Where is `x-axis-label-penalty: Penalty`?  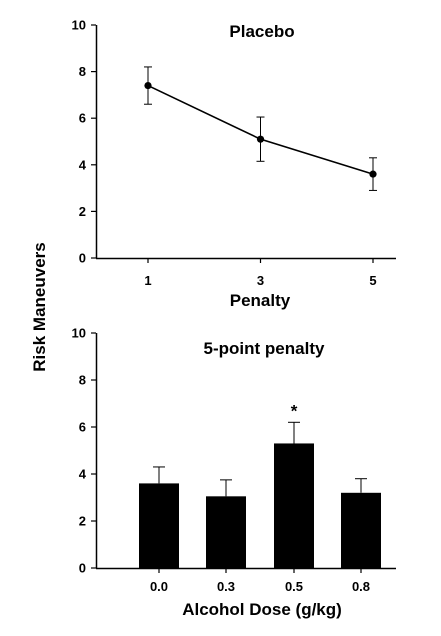
x-axis-label-penalty: Penalty is located at coordinates (260, 300).